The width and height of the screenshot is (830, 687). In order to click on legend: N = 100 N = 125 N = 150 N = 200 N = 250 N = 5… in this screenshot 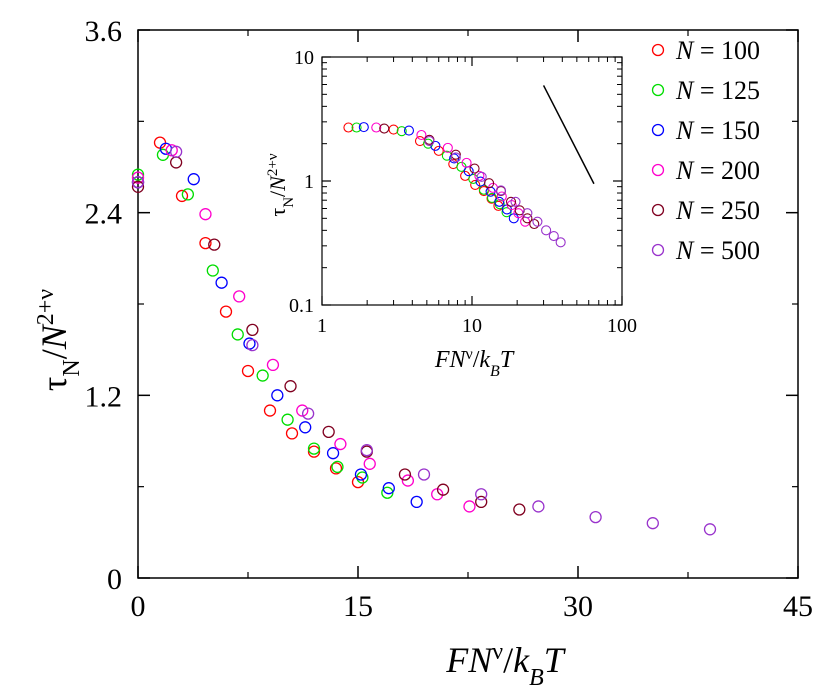, I will do `click(705, 150)`.